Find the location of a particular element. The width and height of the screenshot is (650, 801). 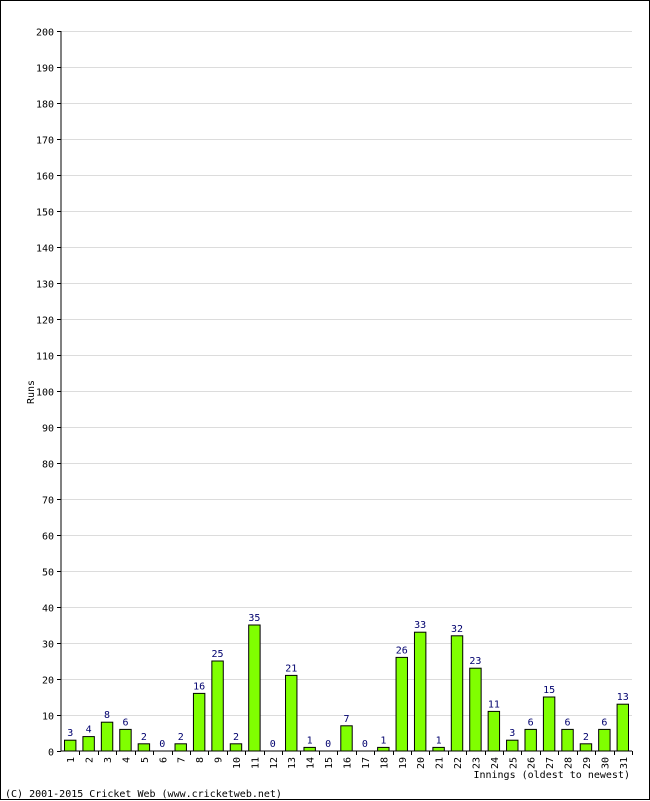

x-tick-label: 16 is located at coordinates (348, 763).